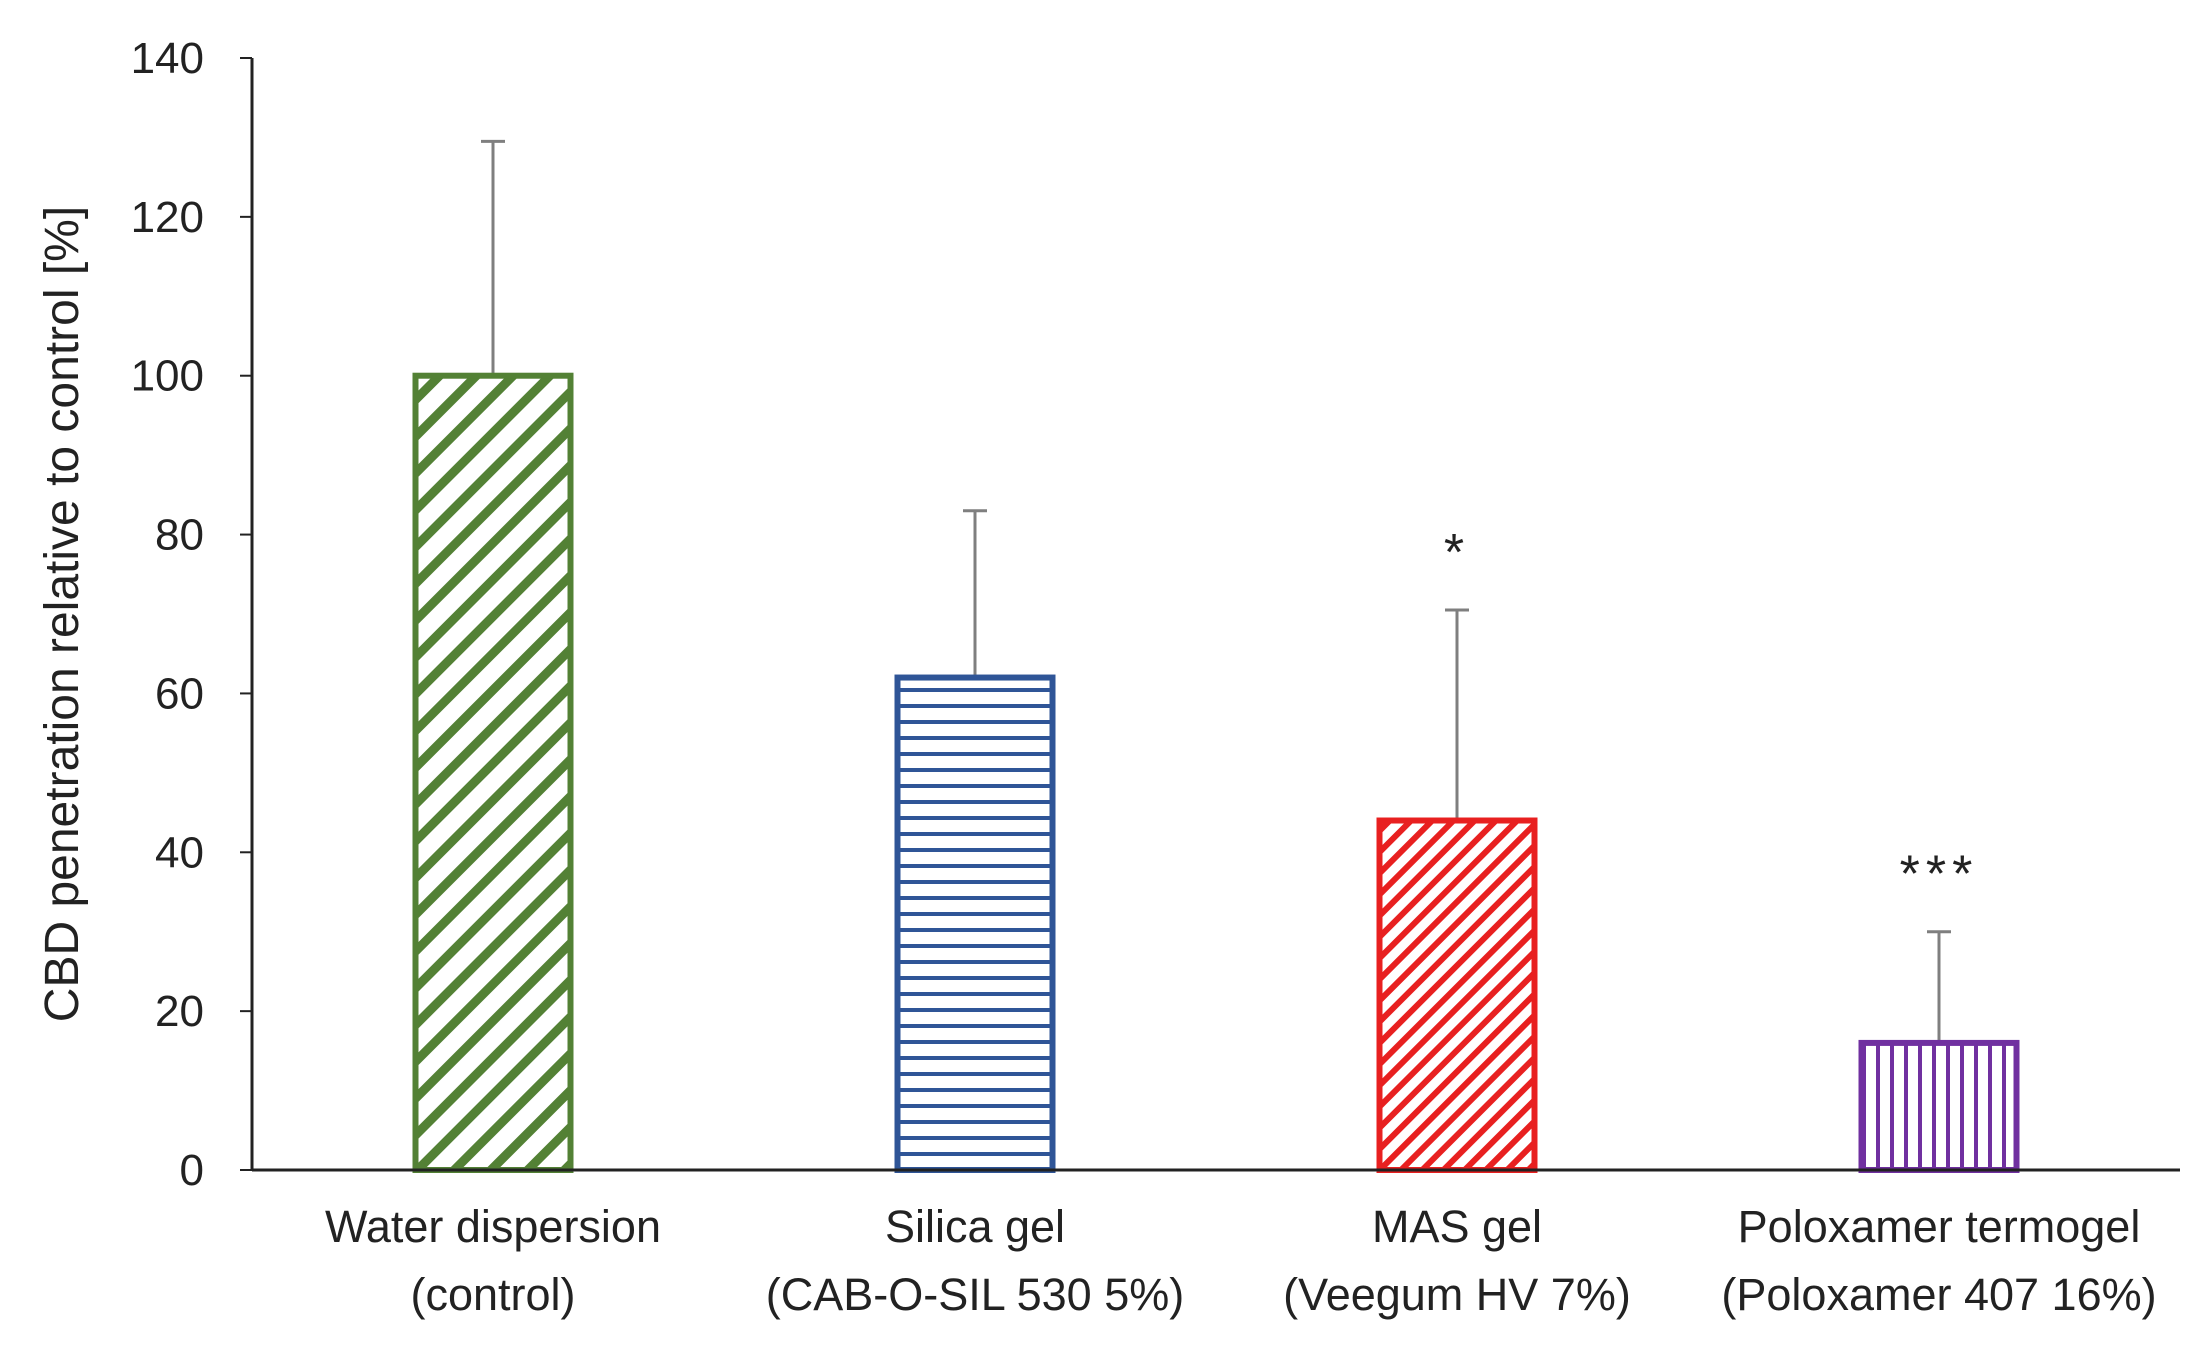  What do you see at coordinates (1939, 875) in the screenshot?
I see `significance-marker: ***` at bounding box center [1939, 875].